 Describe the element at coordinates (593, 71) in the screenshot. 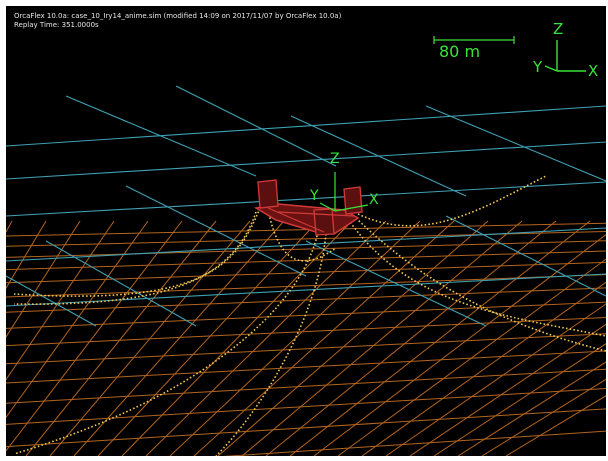

I see `view-axis-x-label: X` at that location.